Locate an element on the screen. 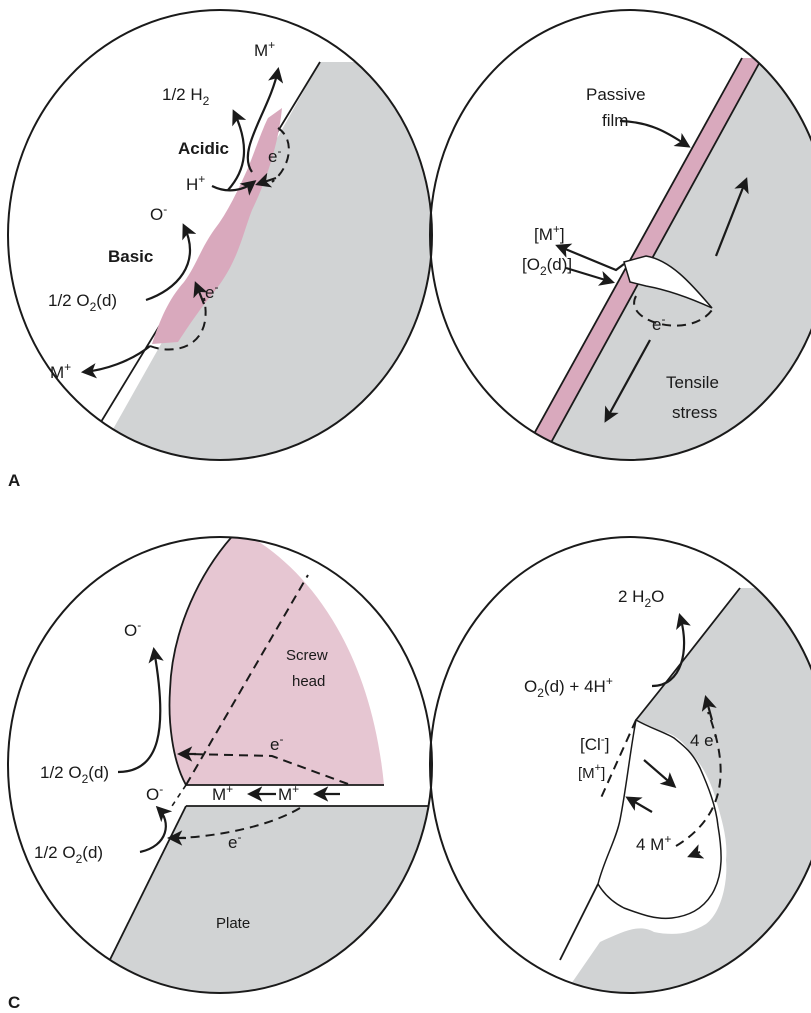 This screenshot has width=811, height=1013. label-o-minus-mid: O- is located at coordinates (154, 793).